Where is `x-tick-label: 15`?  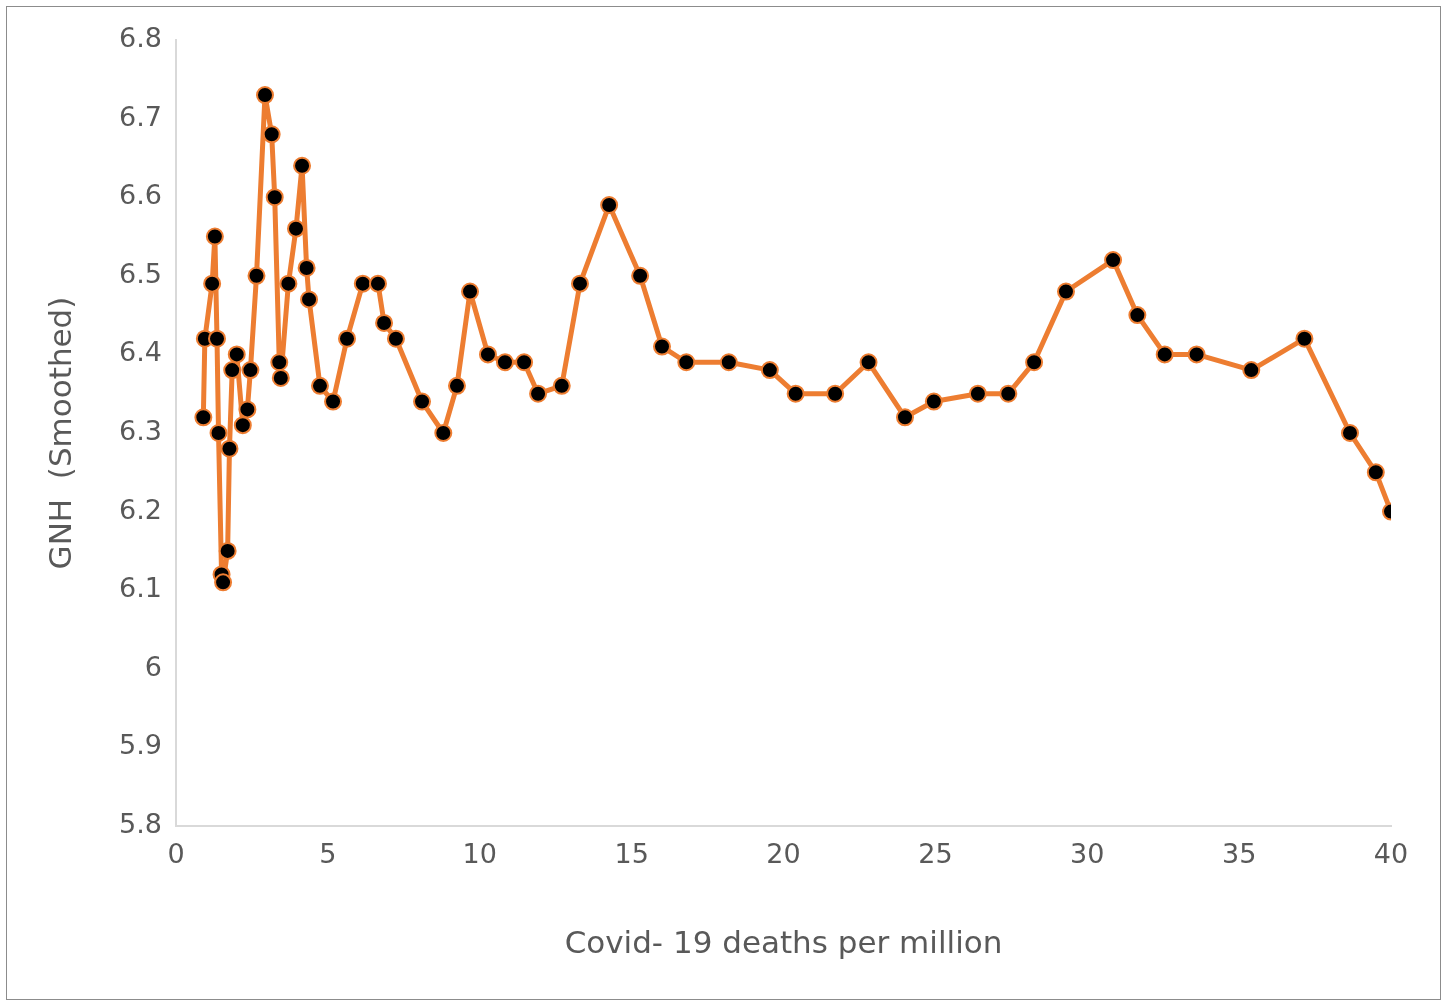 x-tick-label: 15 is located at coordinates (631, 854).